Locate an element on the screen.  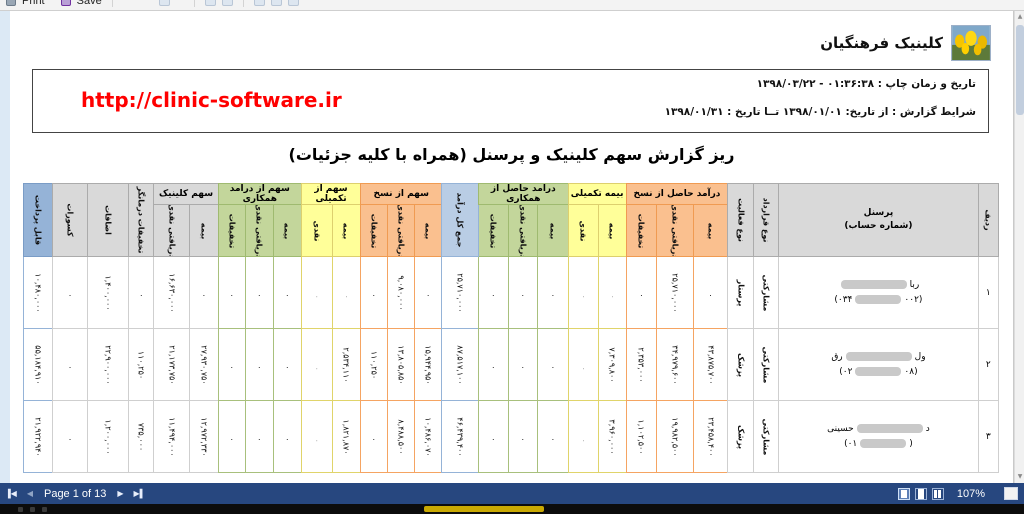
cell-activity: پرستار is located at coordinates (740, 292).